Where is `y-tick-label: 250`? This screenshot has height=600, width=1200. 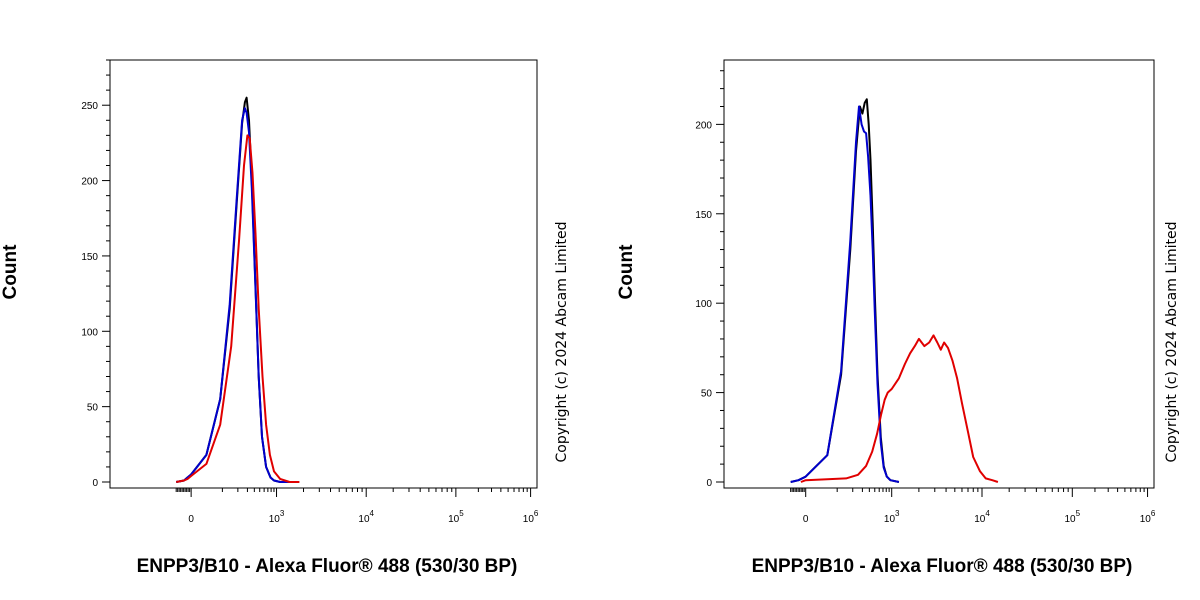 y-tick-label: 250 is located at coordinates (89, 106).